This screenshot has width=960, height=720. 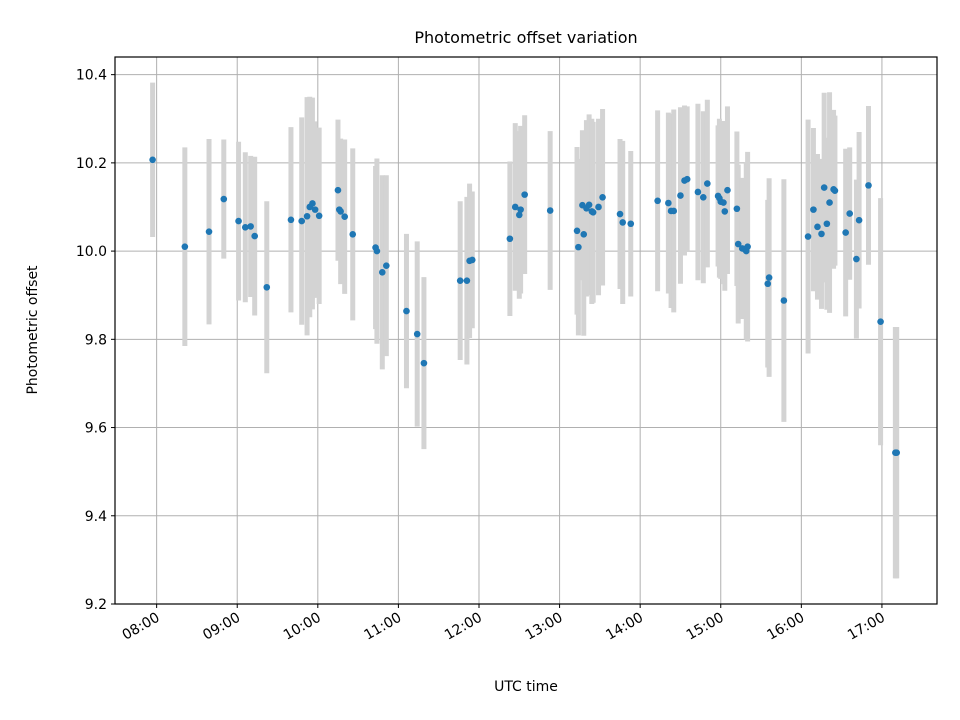 What do you see at coordinates (96, 340) in the screenshot?
I see `y-tick-label: 9.8` at bounding box center [96, 340].